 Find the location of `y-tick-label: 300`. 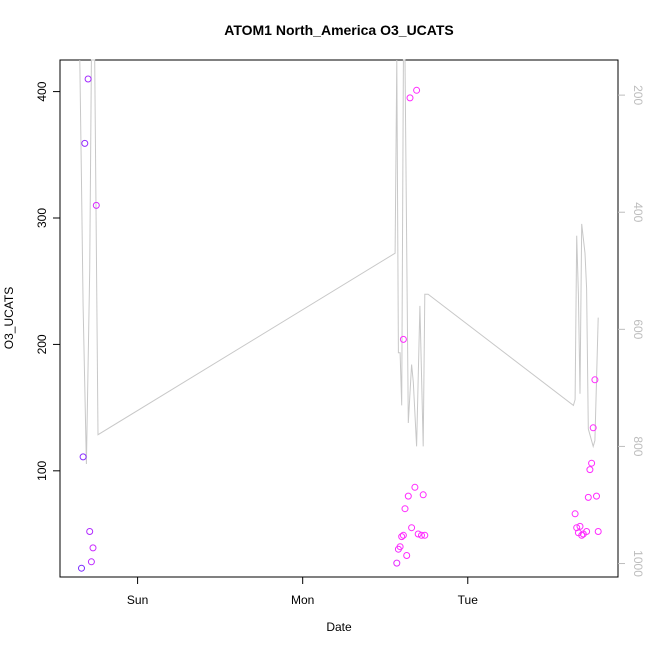

y-tick-label: 300 is located at coordinates (42, 218).